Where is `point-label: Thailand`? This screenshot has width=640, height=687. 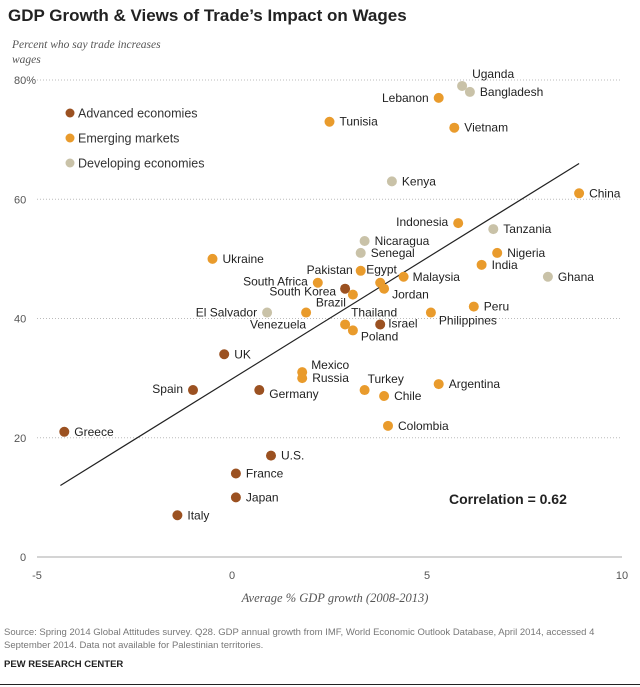 point-label: Thailand is located at coordinates (374, 312).